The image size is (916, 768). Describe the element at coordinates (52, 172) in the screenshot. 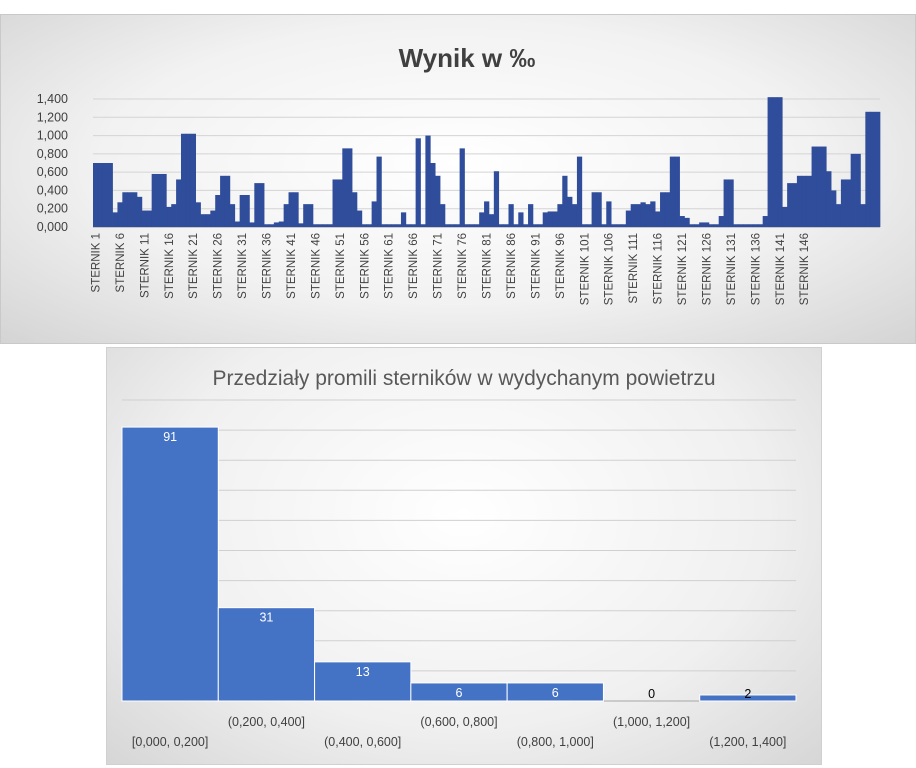

I see `y-tick-label: 0,600` at that location.